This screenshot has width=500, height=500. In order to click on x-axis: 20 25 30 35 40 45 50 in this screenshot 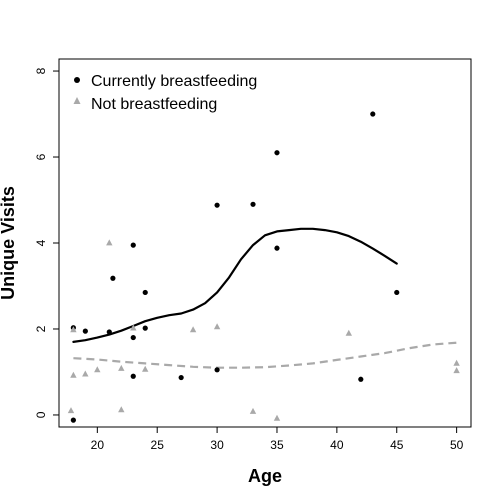, I will do `click(277, 439)`.